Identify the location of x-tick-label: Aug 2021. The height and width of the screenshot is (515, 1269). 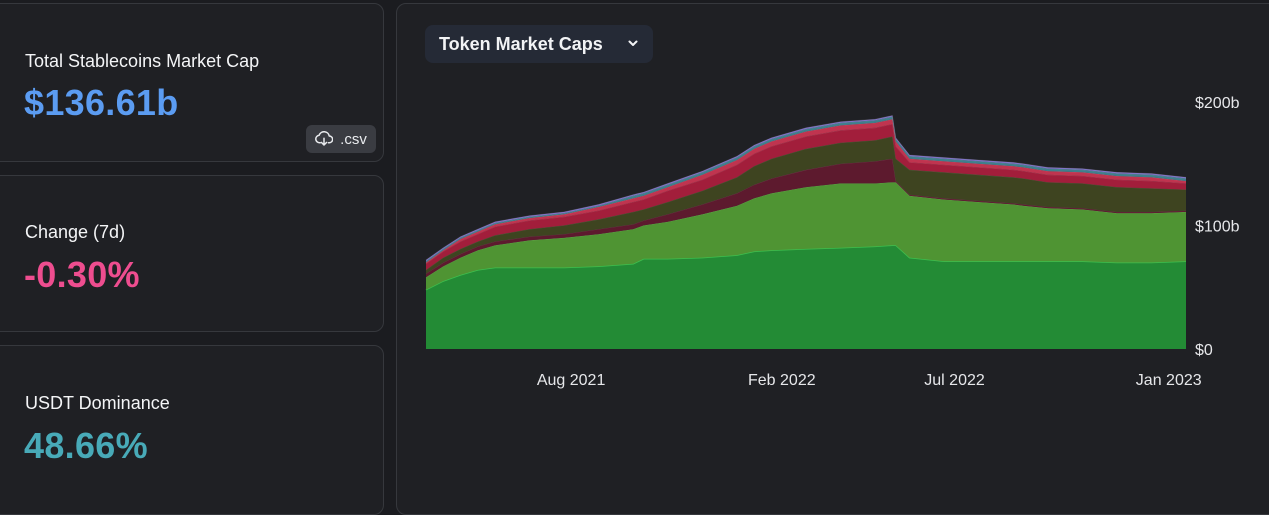
(571, 380).